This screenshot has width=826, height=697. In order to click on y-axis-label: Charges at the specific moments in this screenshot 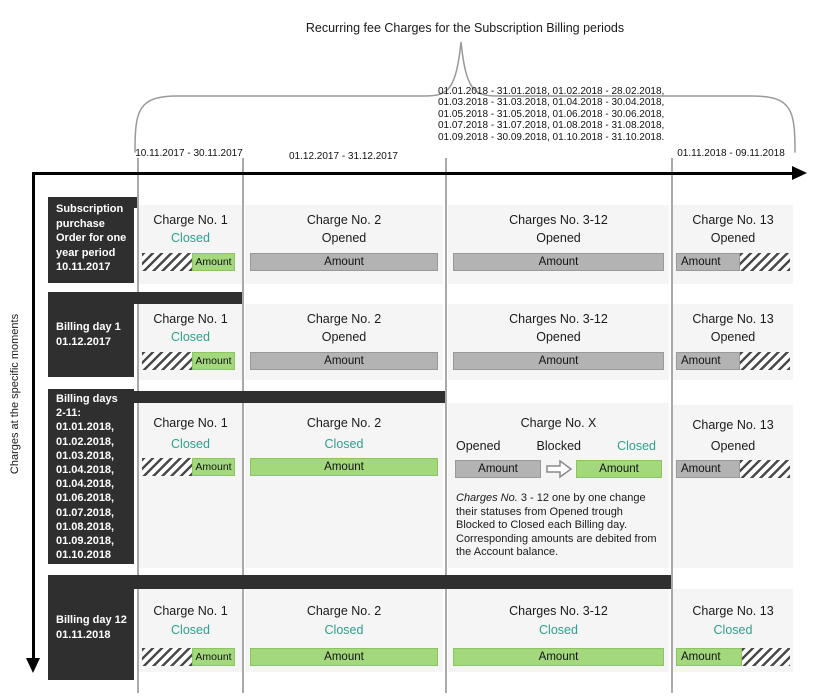, I will do `click(15, 394)`.